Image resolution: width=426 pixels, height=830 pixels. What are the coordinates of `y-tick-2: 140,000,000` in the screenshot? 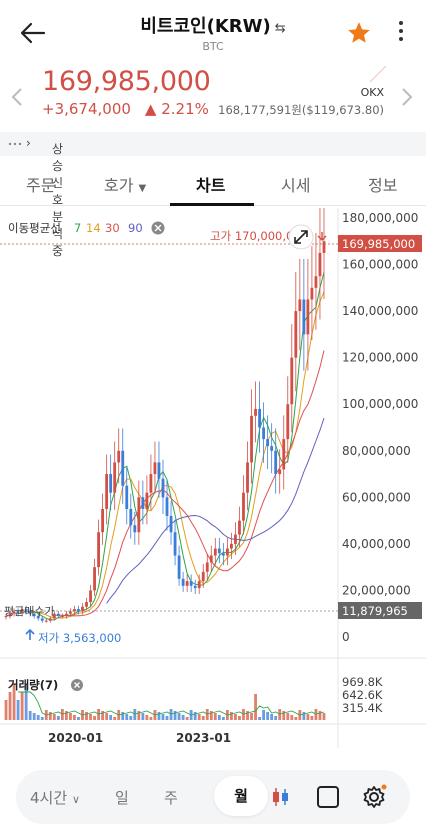 It's located at (380, 311).